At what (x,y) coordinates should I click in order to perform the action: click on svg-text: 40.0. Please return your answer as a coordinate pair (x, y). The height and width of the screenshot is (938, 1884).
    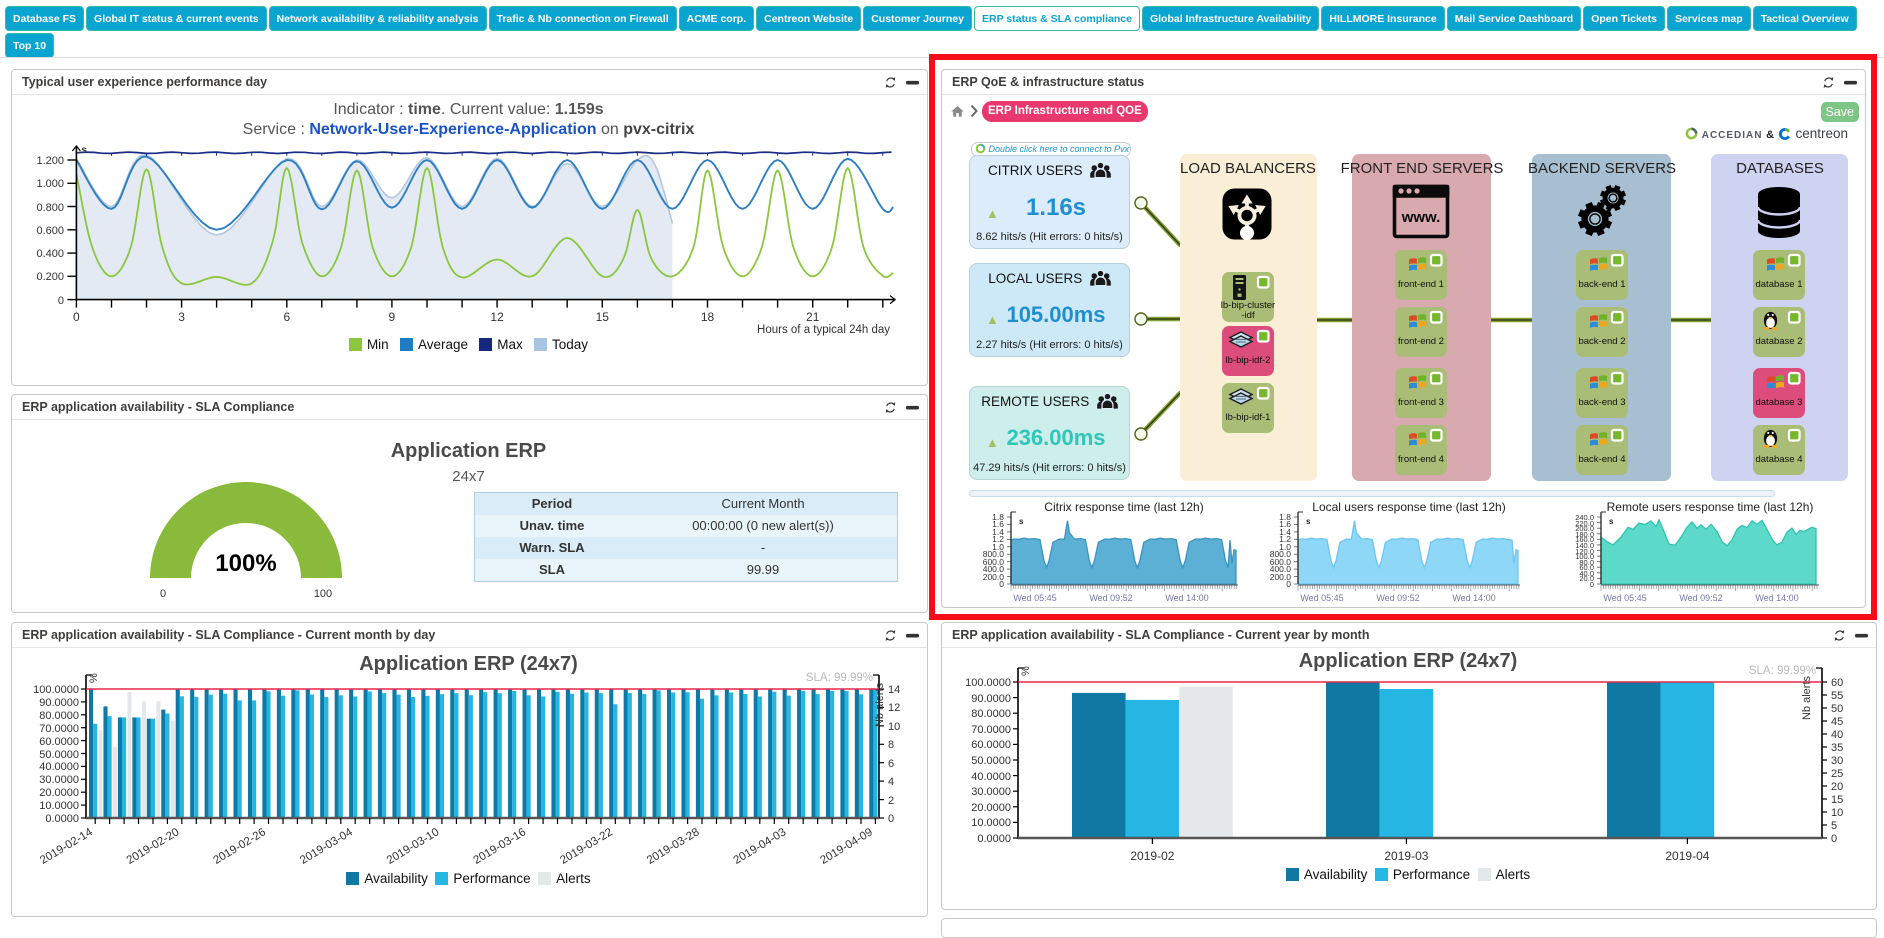
    Looking at the image, I should click on (1586, 573).